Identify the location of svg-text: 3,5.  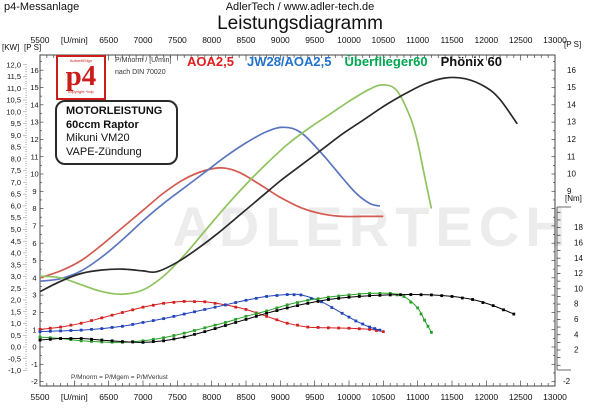
(16, 264).